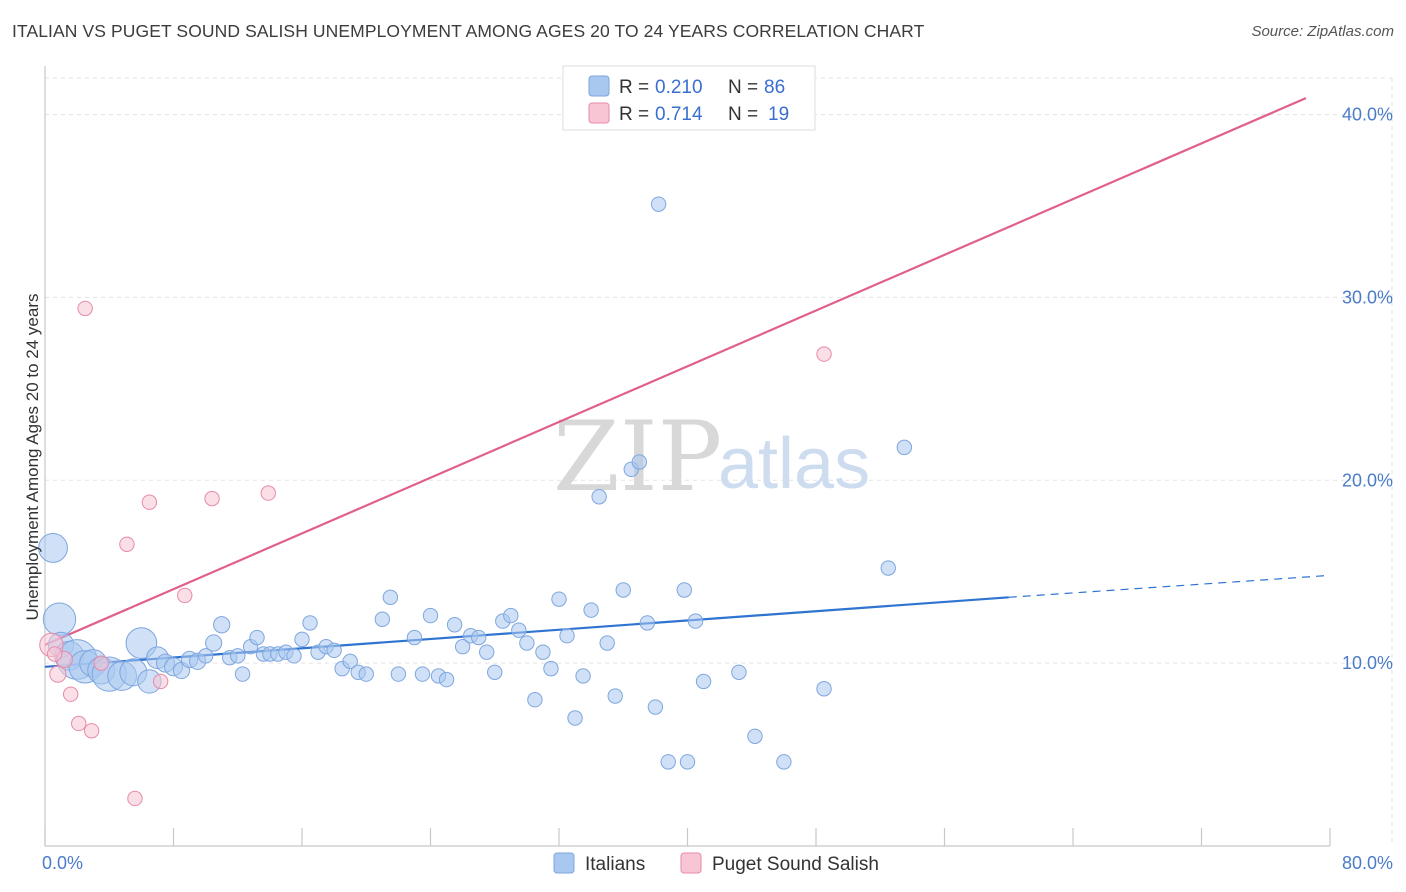 Image resolution: width=1406 pixels, height=892 pixels. What do you see at coordinates (679, 114) in the screenshot?
I see `legend-r-value: 0.714` at bounding box center [679, 114].